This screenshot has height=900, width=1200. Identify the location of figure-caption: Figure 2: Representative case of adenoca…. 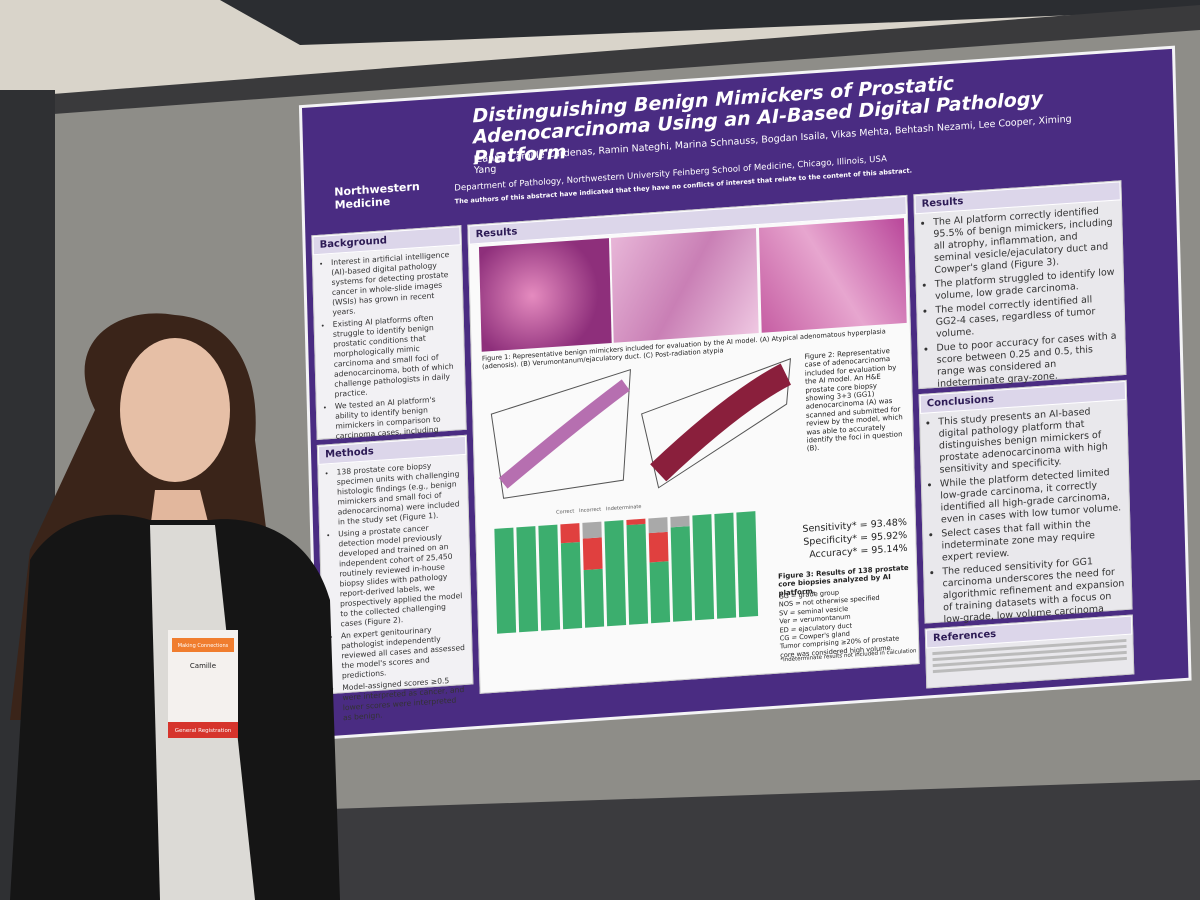
(853, 400).